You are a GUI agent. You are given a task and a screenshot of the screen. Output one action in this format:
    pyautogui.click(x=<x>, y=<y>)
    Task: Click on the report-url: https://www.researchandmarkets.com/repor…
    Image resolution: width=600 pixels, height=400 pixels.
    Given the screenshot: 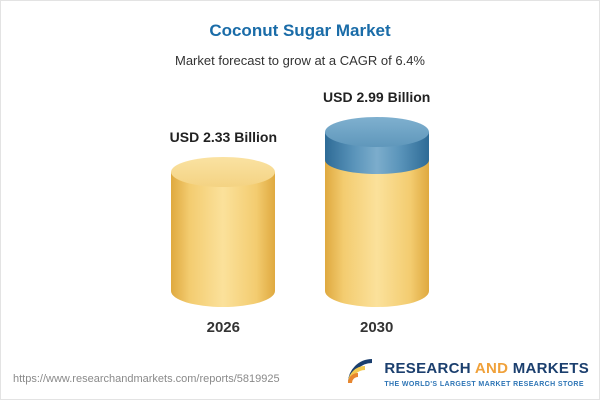 What is the action you would take?
    pyautogui.click(x=146, y=379)
    